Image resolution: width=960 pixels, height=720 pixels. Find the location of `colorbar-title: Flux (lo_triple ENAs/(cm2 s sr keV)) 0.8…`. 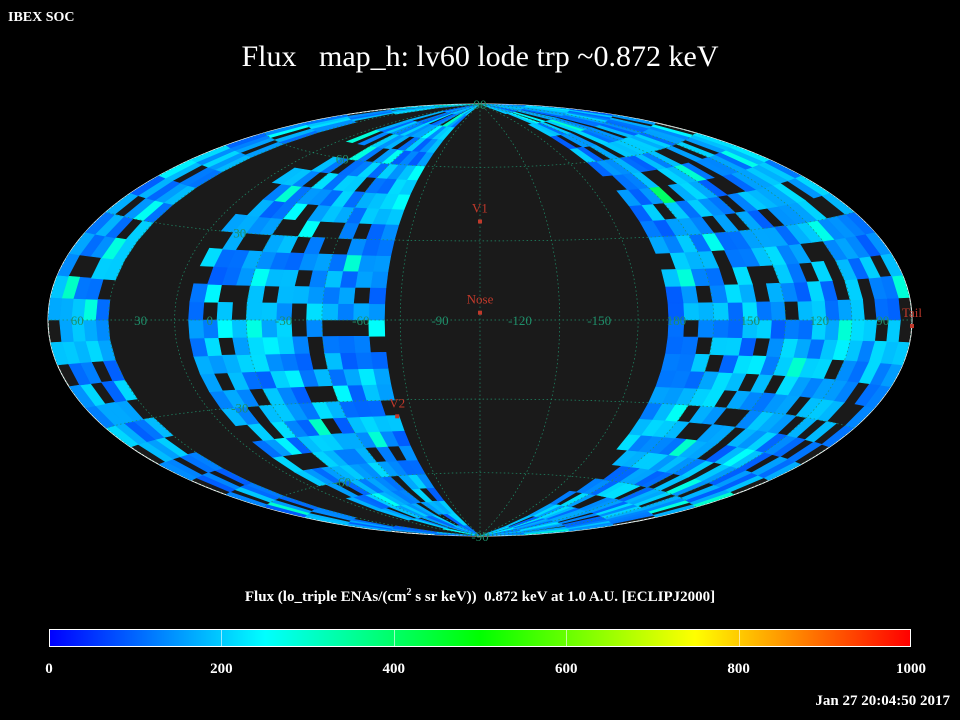

colorbar-title: Flux (lo_triple ENAs/(cm2 s sr keV)) 0.8… is located at coordinates (480, 596).